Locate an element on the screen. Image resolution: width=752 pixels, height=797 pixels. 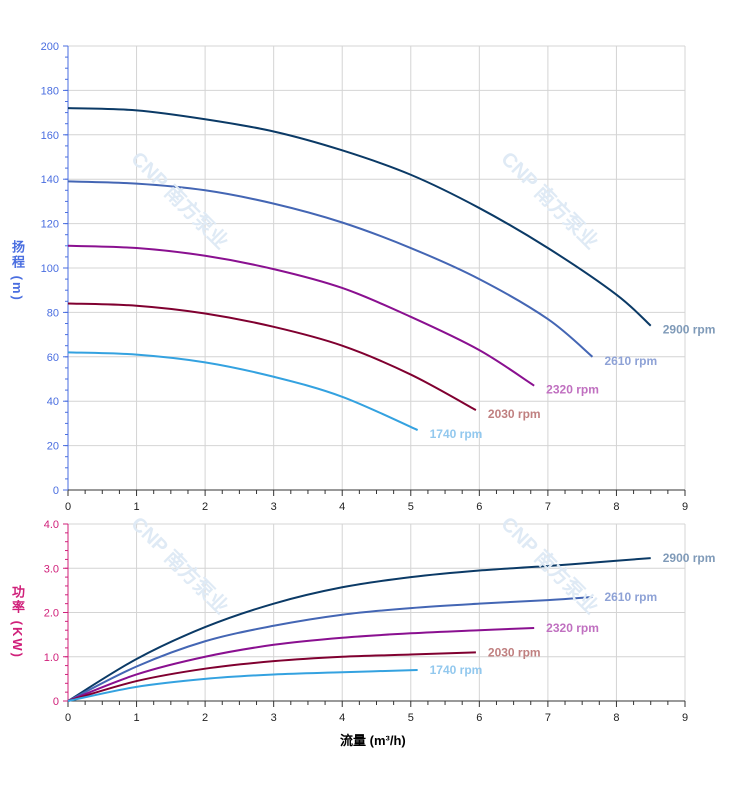
y-tick-label: 20 is located at coordinates (53, 447).